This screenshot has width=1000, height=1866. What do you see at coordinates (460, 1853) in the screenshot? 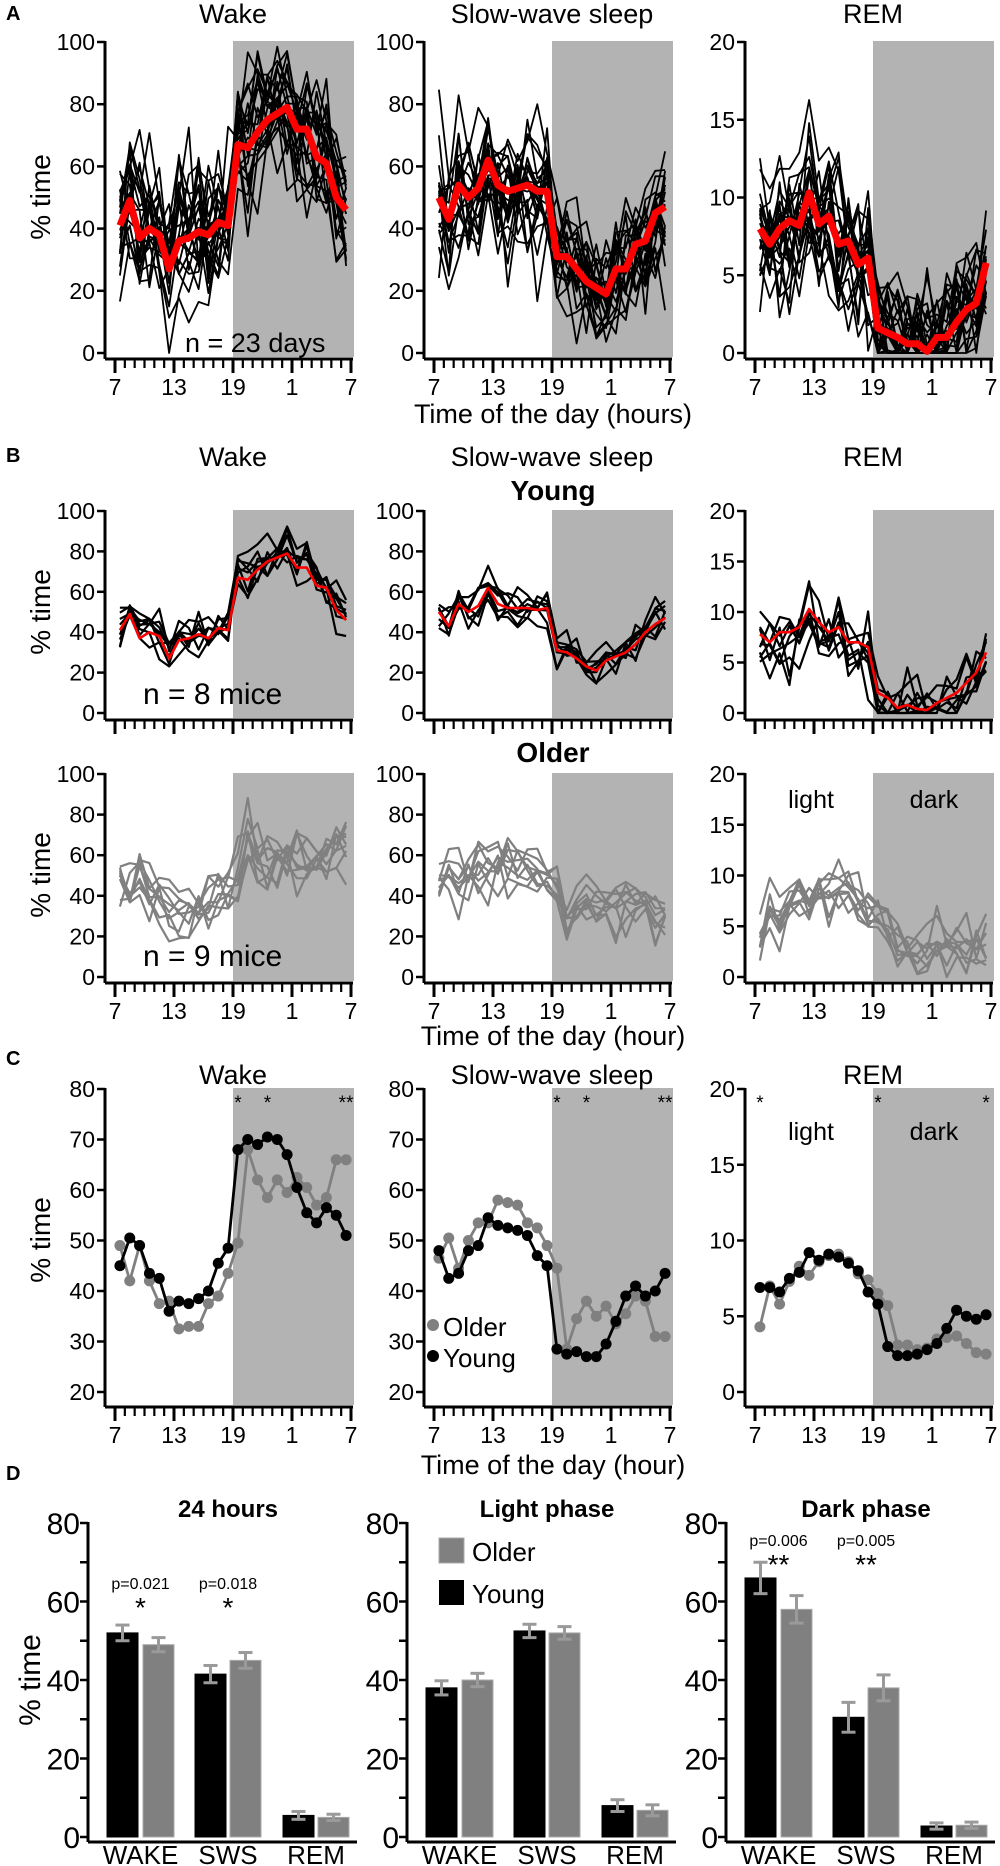
I see `category-label: WAKE` at bounding box center [460, 1853].